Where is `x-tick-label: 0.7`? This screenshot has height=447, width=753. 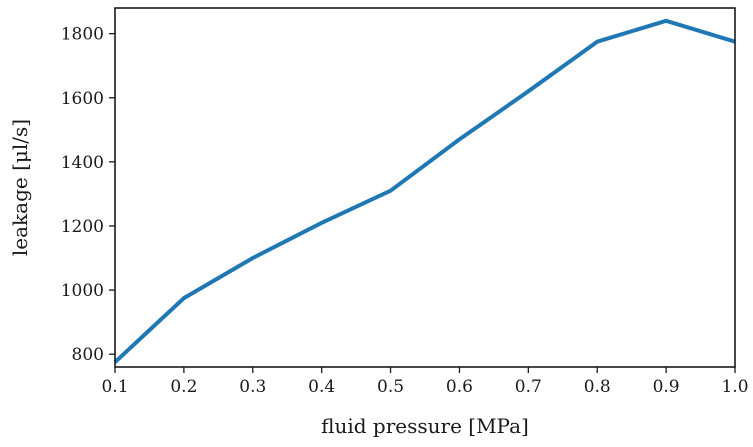
x-tick-label: 0.7 is located at coordinates (528, 387).